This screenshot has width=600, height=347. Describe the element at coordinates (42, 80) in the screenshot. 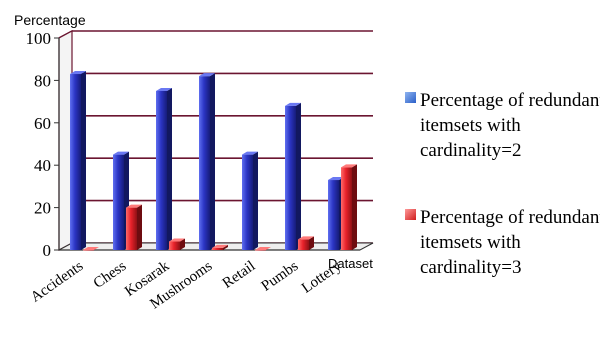

I see `y-tick-label: 80` at that location.